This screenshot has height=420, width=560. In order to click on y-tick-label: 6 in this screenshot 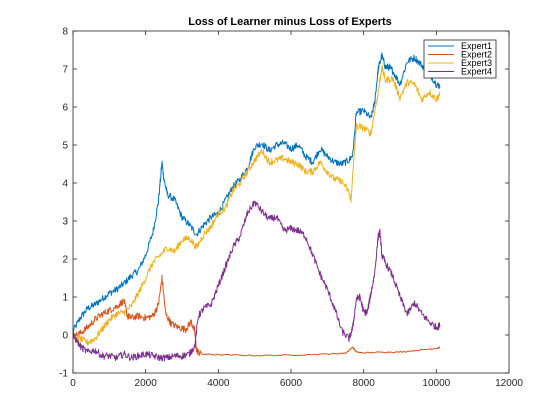, I will do `click(65, 108)`.